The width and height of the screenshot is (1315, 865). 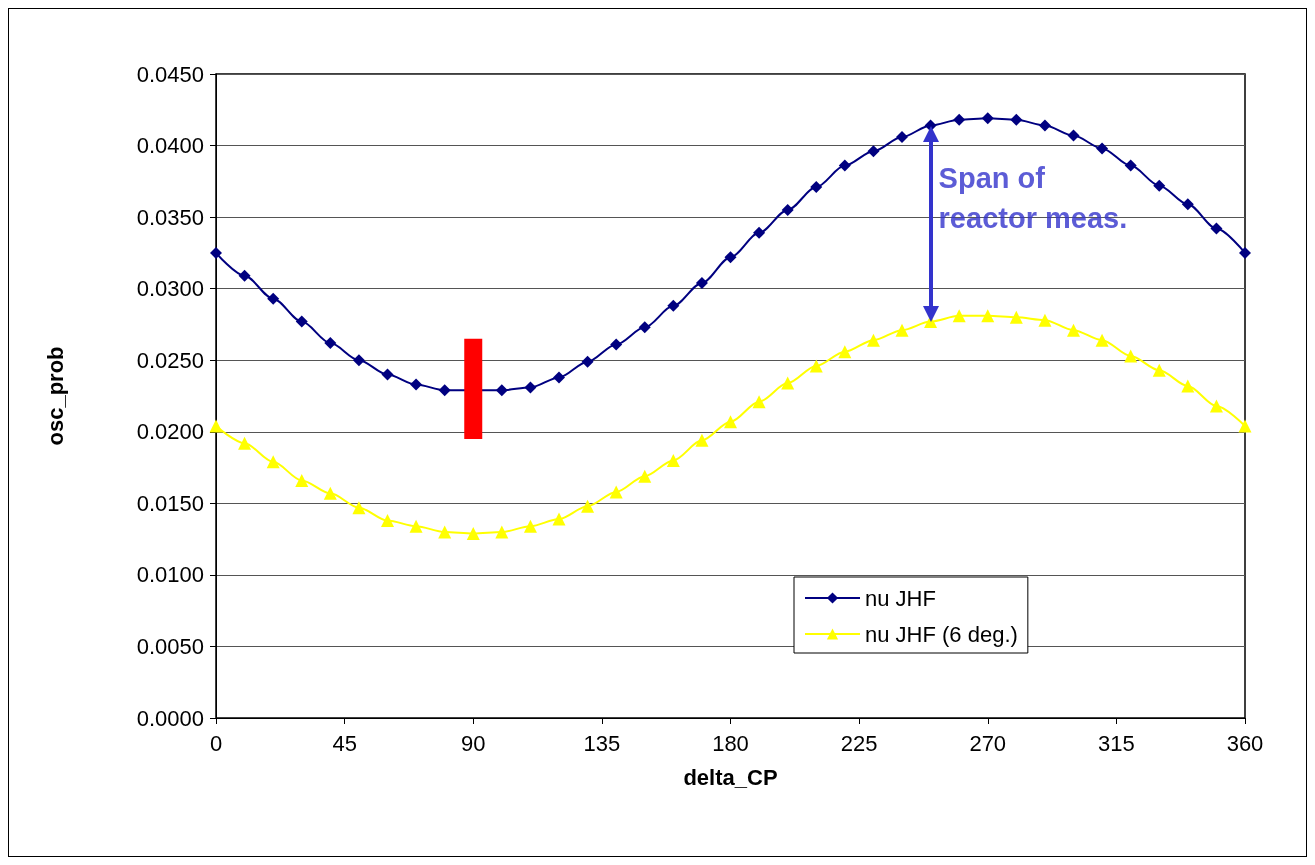 What do you see at coordinates (988, 743) in the screenshot?
I see `x-tick-label: 270` at bounding box center [988, 743].